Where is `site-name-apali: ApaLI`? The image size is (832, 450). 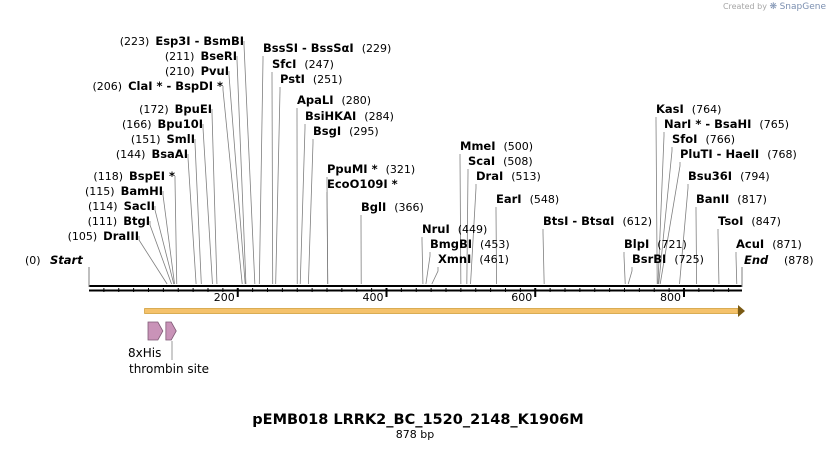
site-name-apali: ApaLI is located at coordinates (315, 100).